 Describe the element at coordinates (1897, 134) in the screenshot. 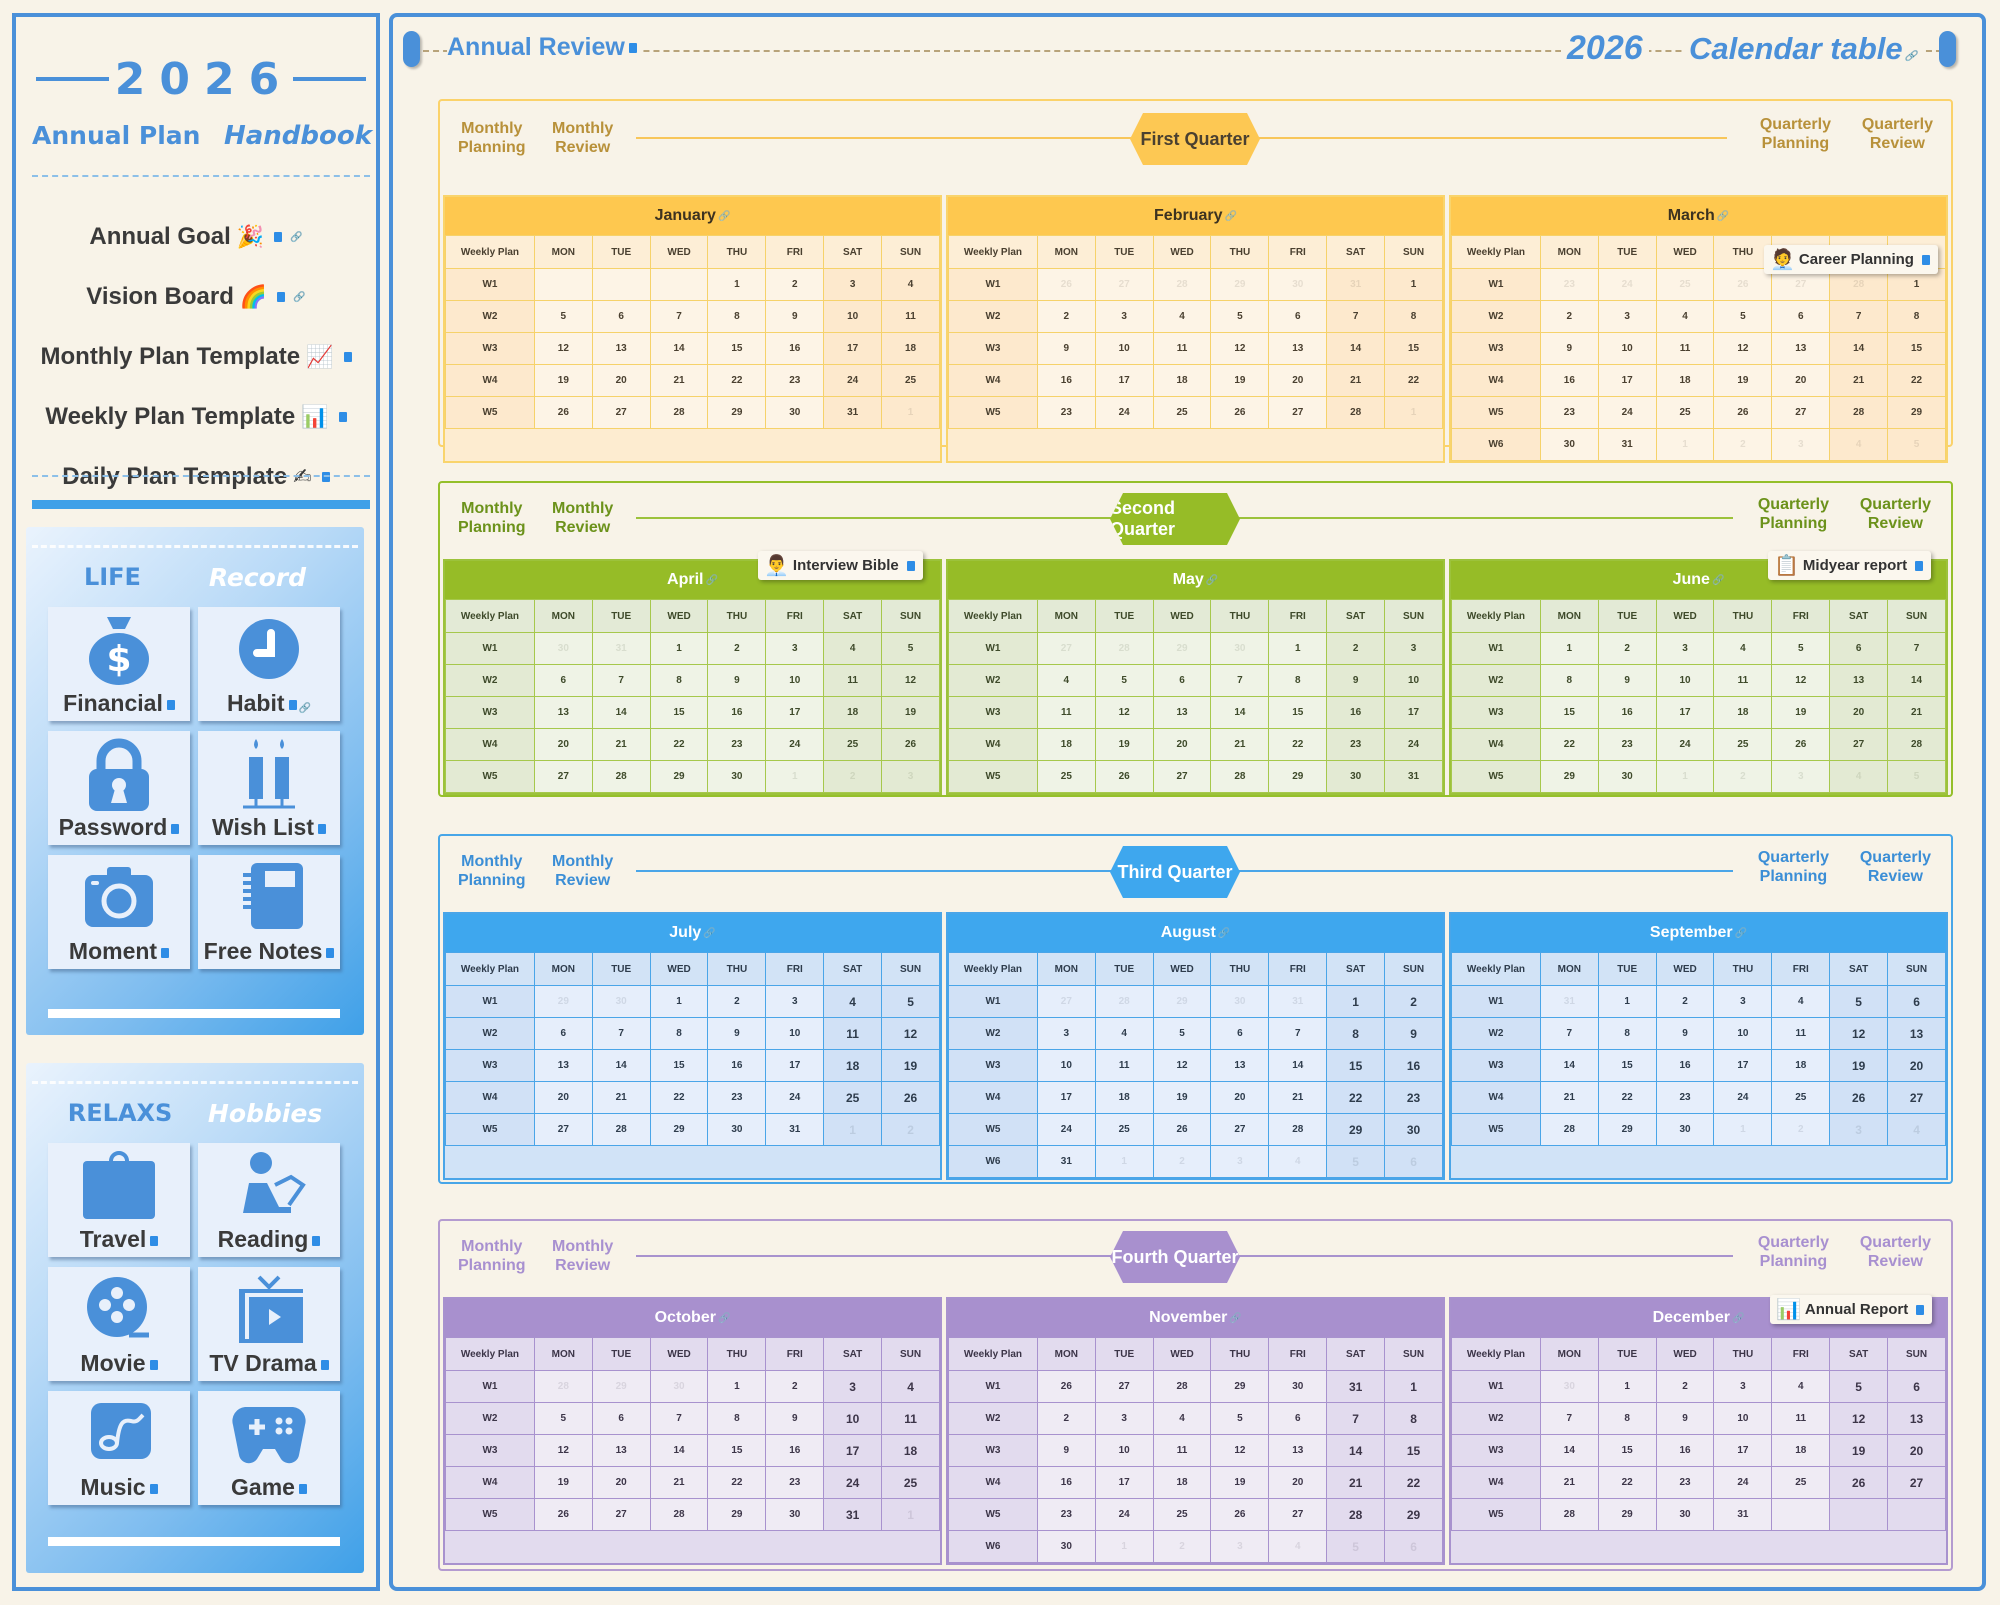

I see `quarterly-review-link: Quarterly Review` at that location.